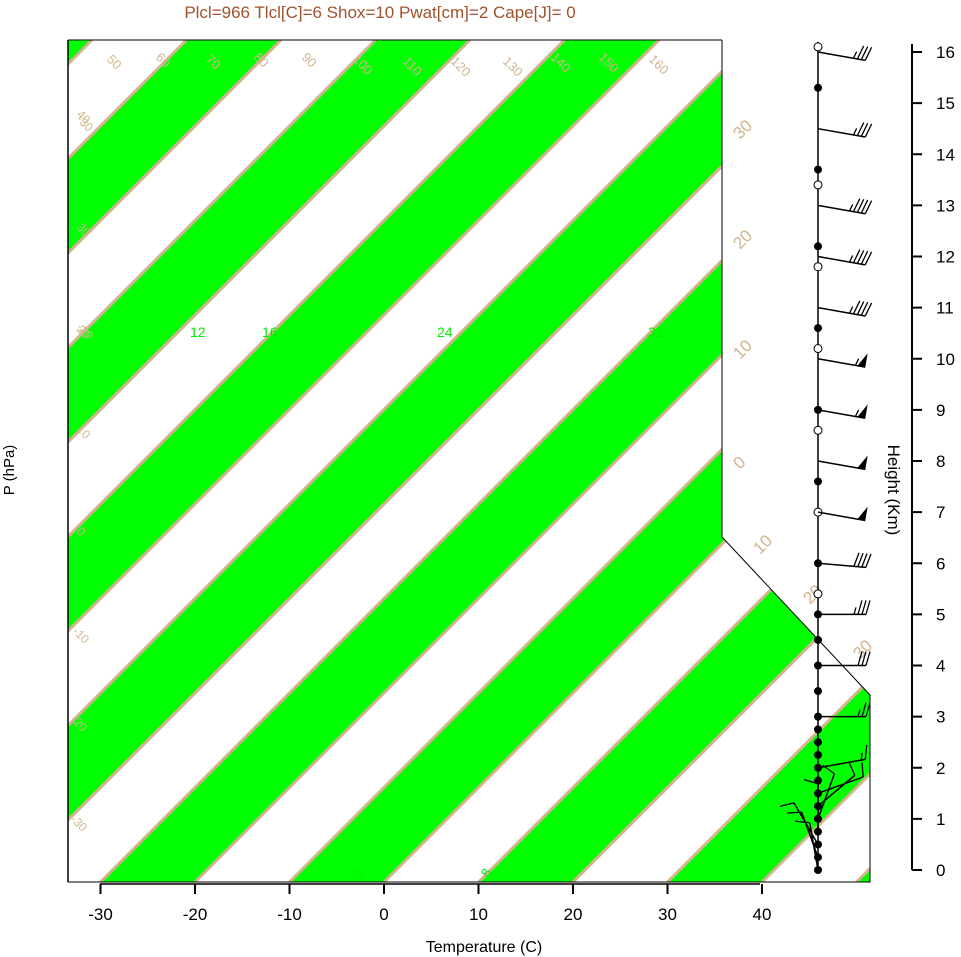 This screenshot has width=961, height=957. What do you see at coordinates (945, 154) in the screenshot?
I see `height-tick-label: 14` at bounding box center [945, 154].